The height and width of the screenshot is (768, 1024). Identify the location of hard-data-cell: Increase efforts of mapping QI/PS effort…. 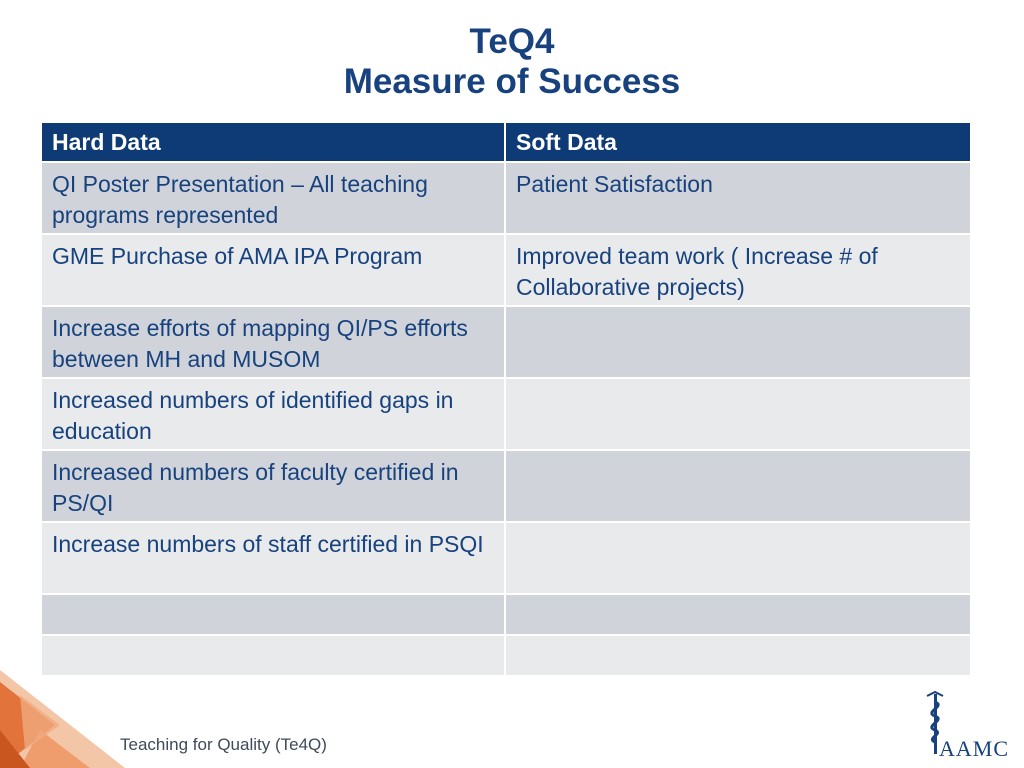
(273, 342).